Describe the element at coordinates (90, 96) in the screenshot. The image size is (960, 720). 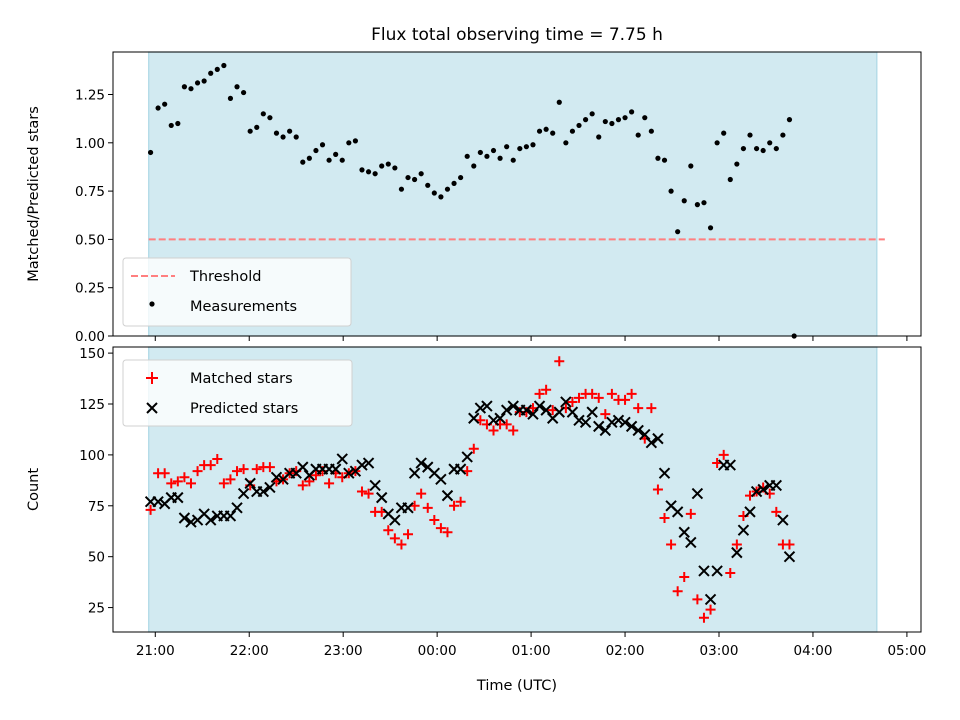
I see `y-tick-label: 1.25` at that location.